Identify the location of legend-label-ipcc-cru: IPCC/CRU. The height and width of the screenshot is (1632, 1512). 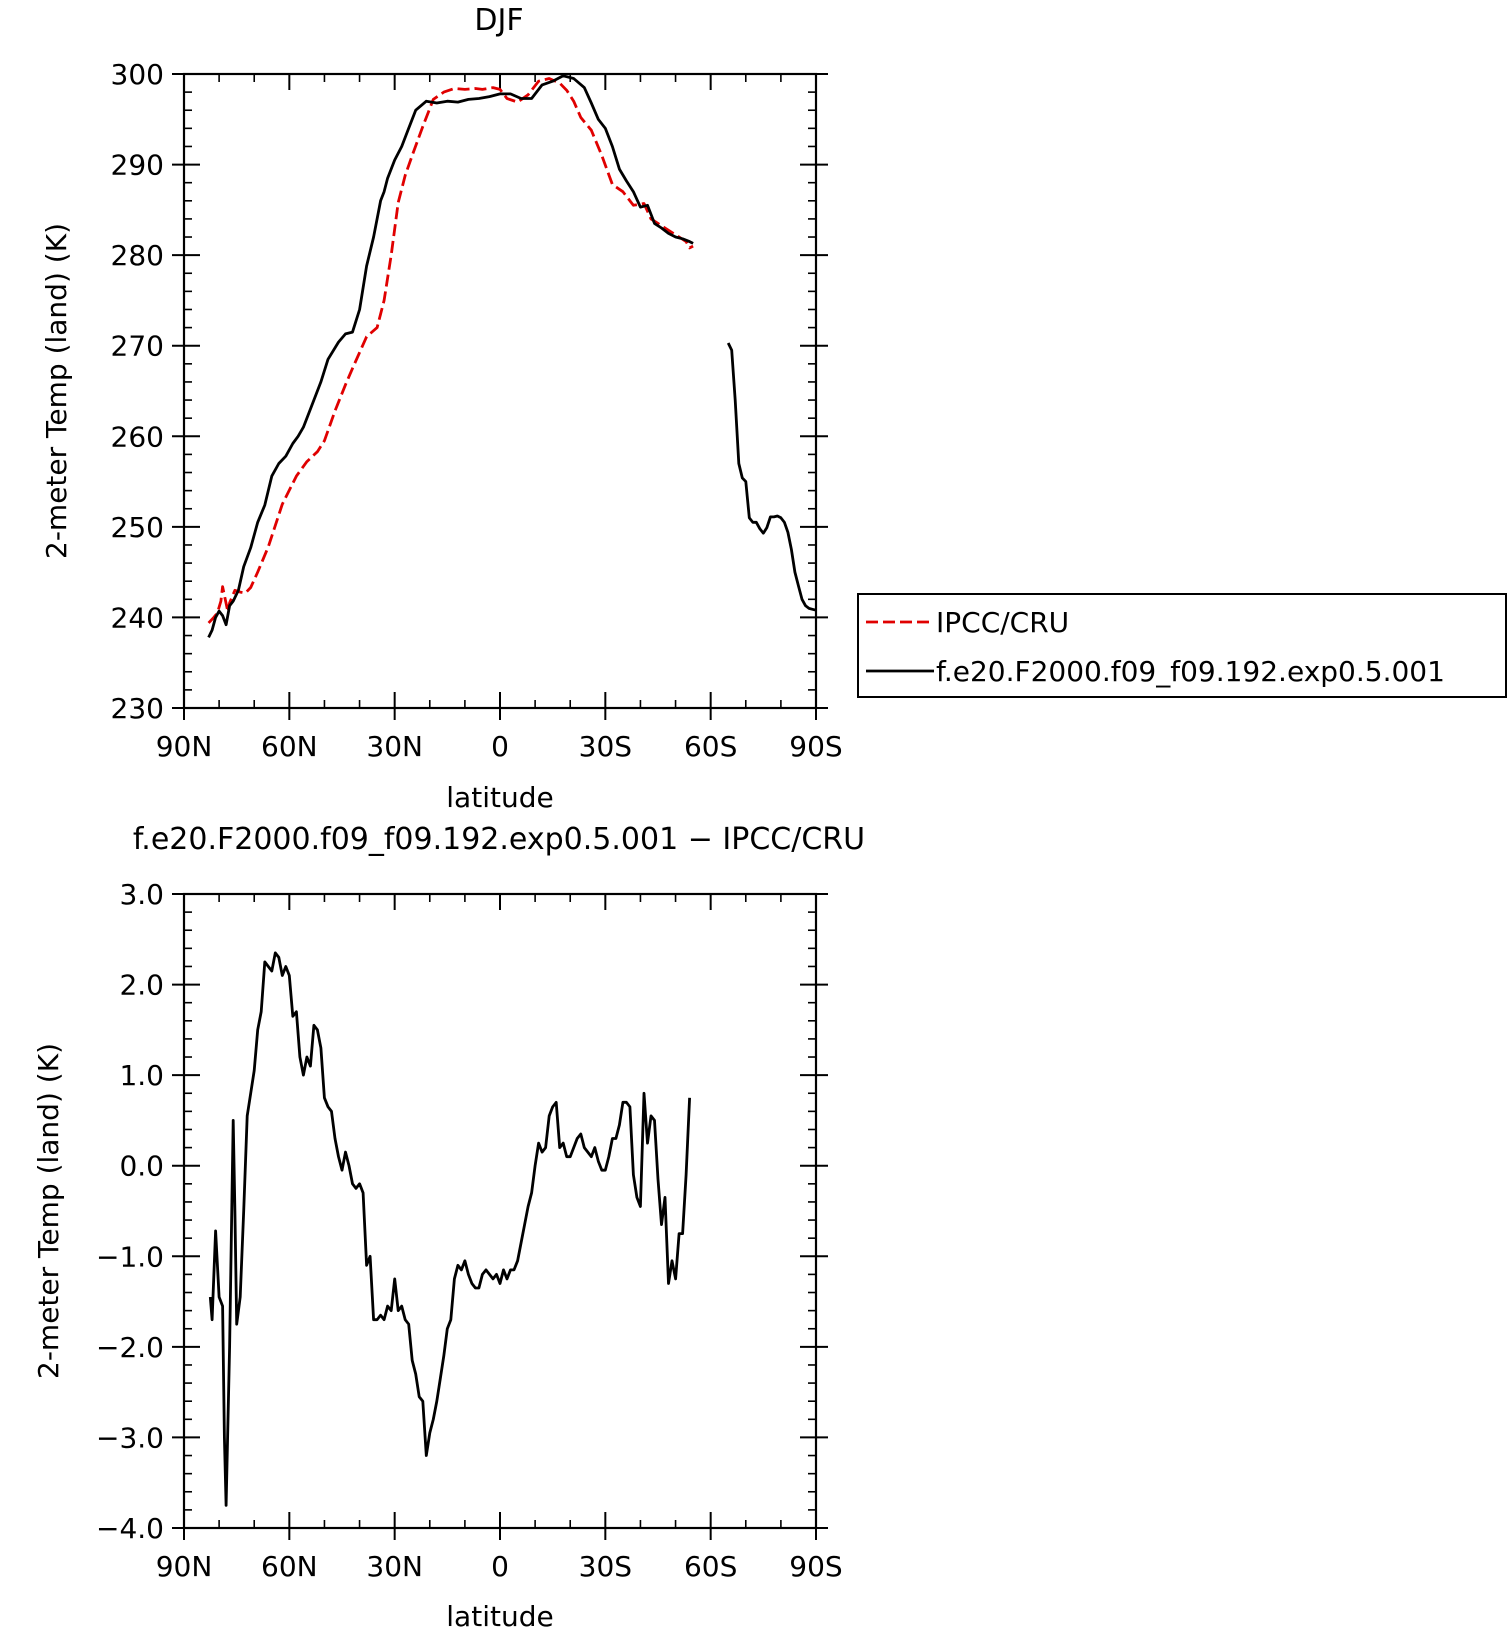
(1002, 622).